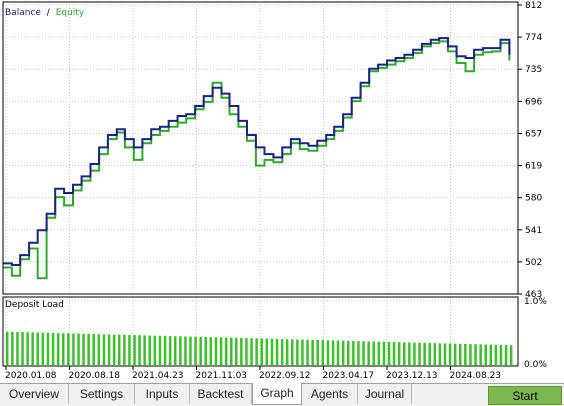 The height and width of the screenshot is (406, 564). I want to click on start-button: Start, so click(525, 395).